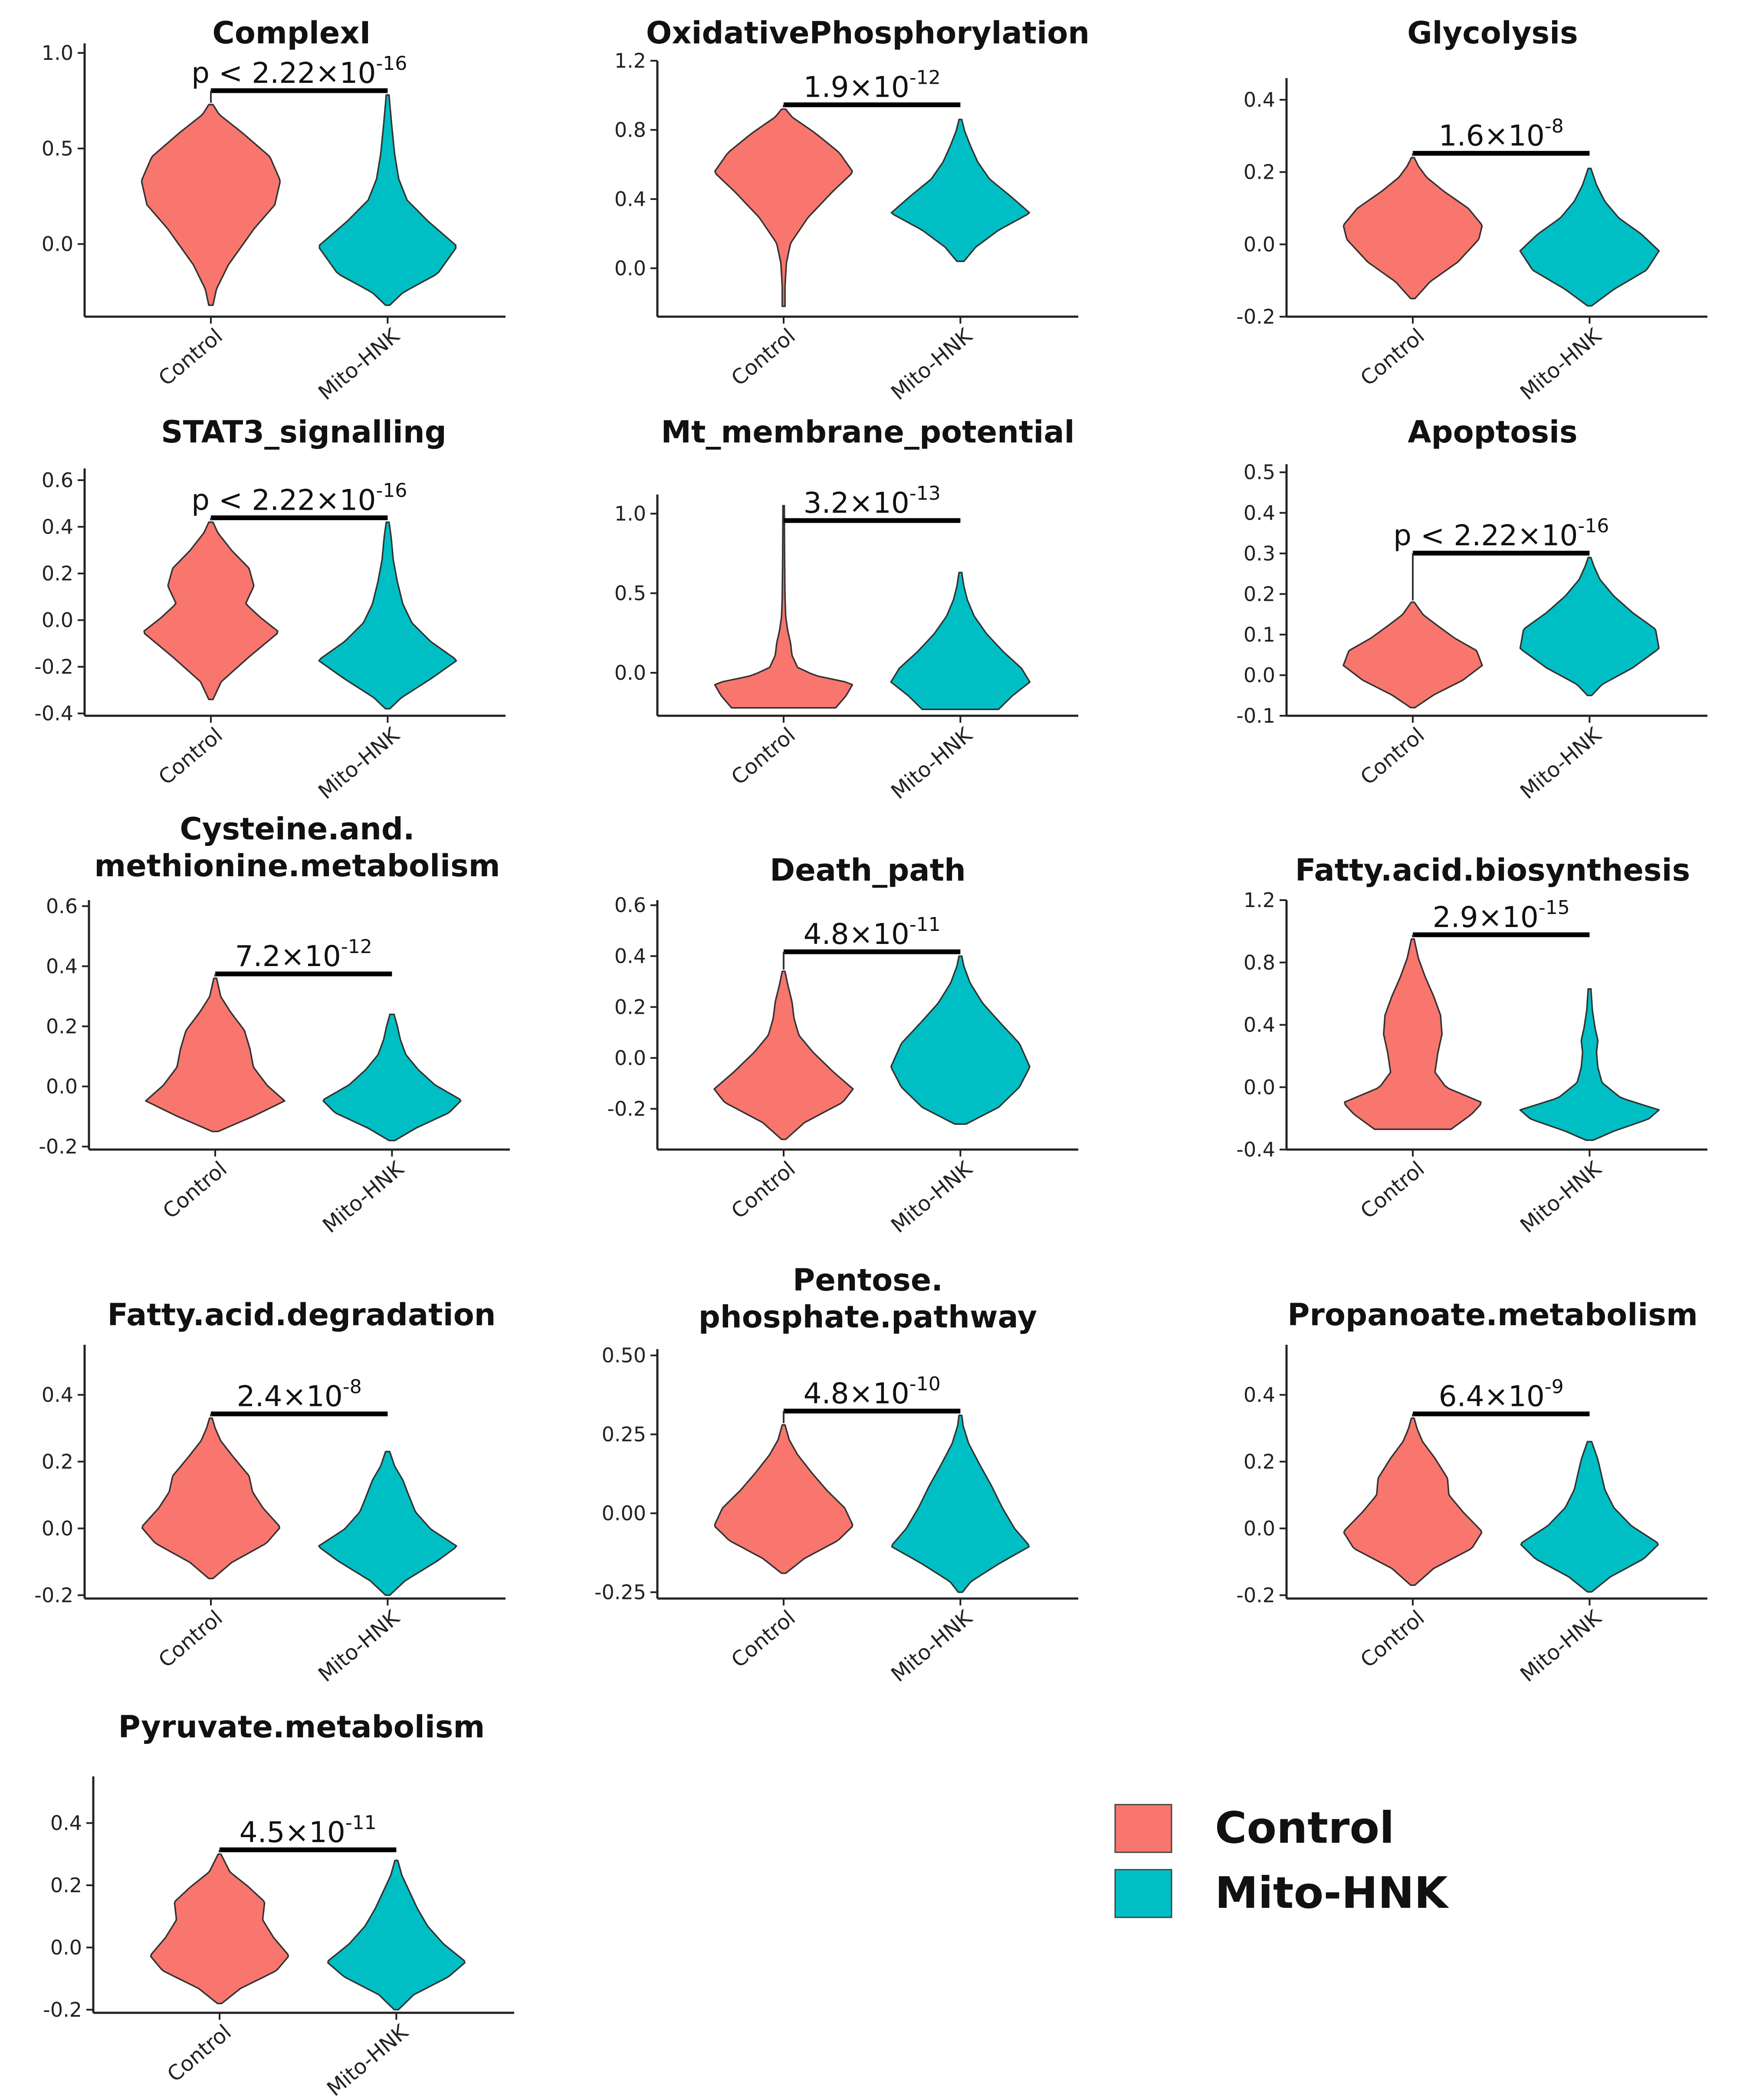 The height and width of the screenshot is (2100, 1756). Describe the element at coordinates (1259, 900) in the screenshot. I see `y-tick-label: 1.2` at that location.